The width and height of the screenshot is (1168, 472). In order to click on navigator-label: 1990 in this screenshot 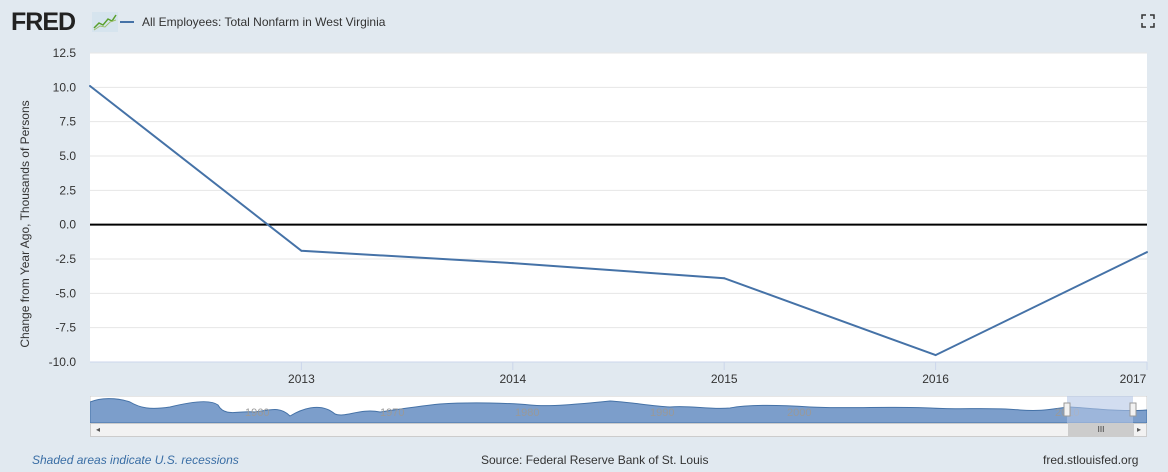, I will do `click(662, 413)`.